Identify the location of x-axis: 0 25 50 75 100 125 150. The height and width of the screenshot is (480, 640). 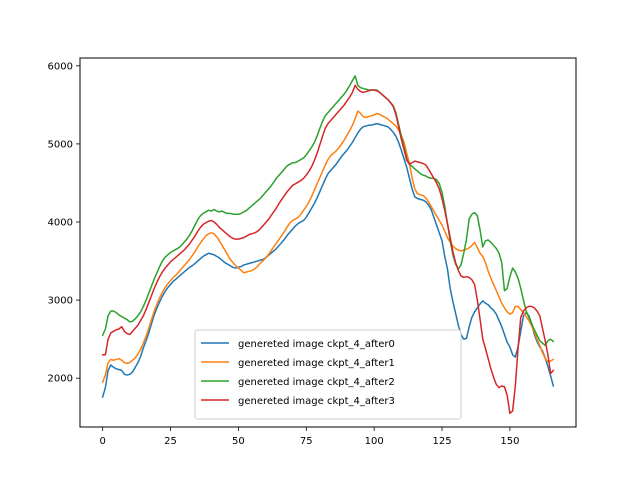
(309, 437).